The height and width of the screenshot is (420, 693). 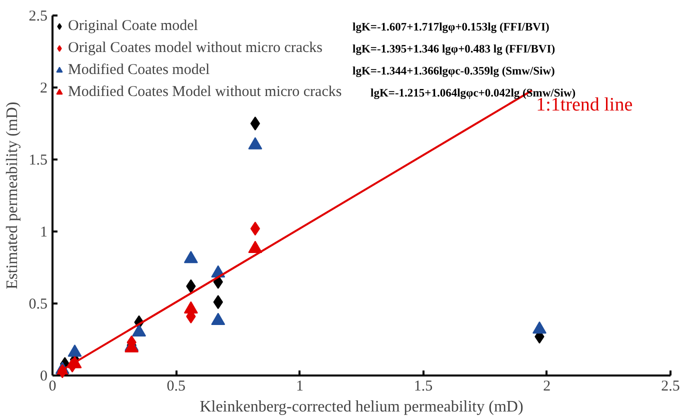 What do you see at coordinates (547, 386) in the screenshot?
I see `x-tick-label: 2` at bounding box center [547, 386].